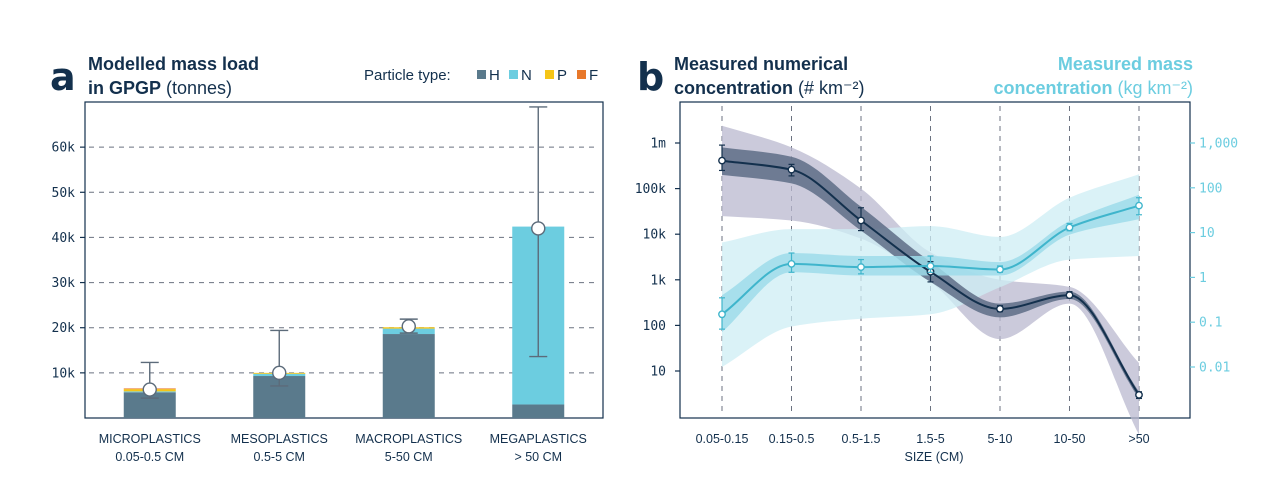 Image resolution: width=1280 pixels, height=489 pixels. I want to click on panel-a-title-bold: in GPGP, so click(124, 88).